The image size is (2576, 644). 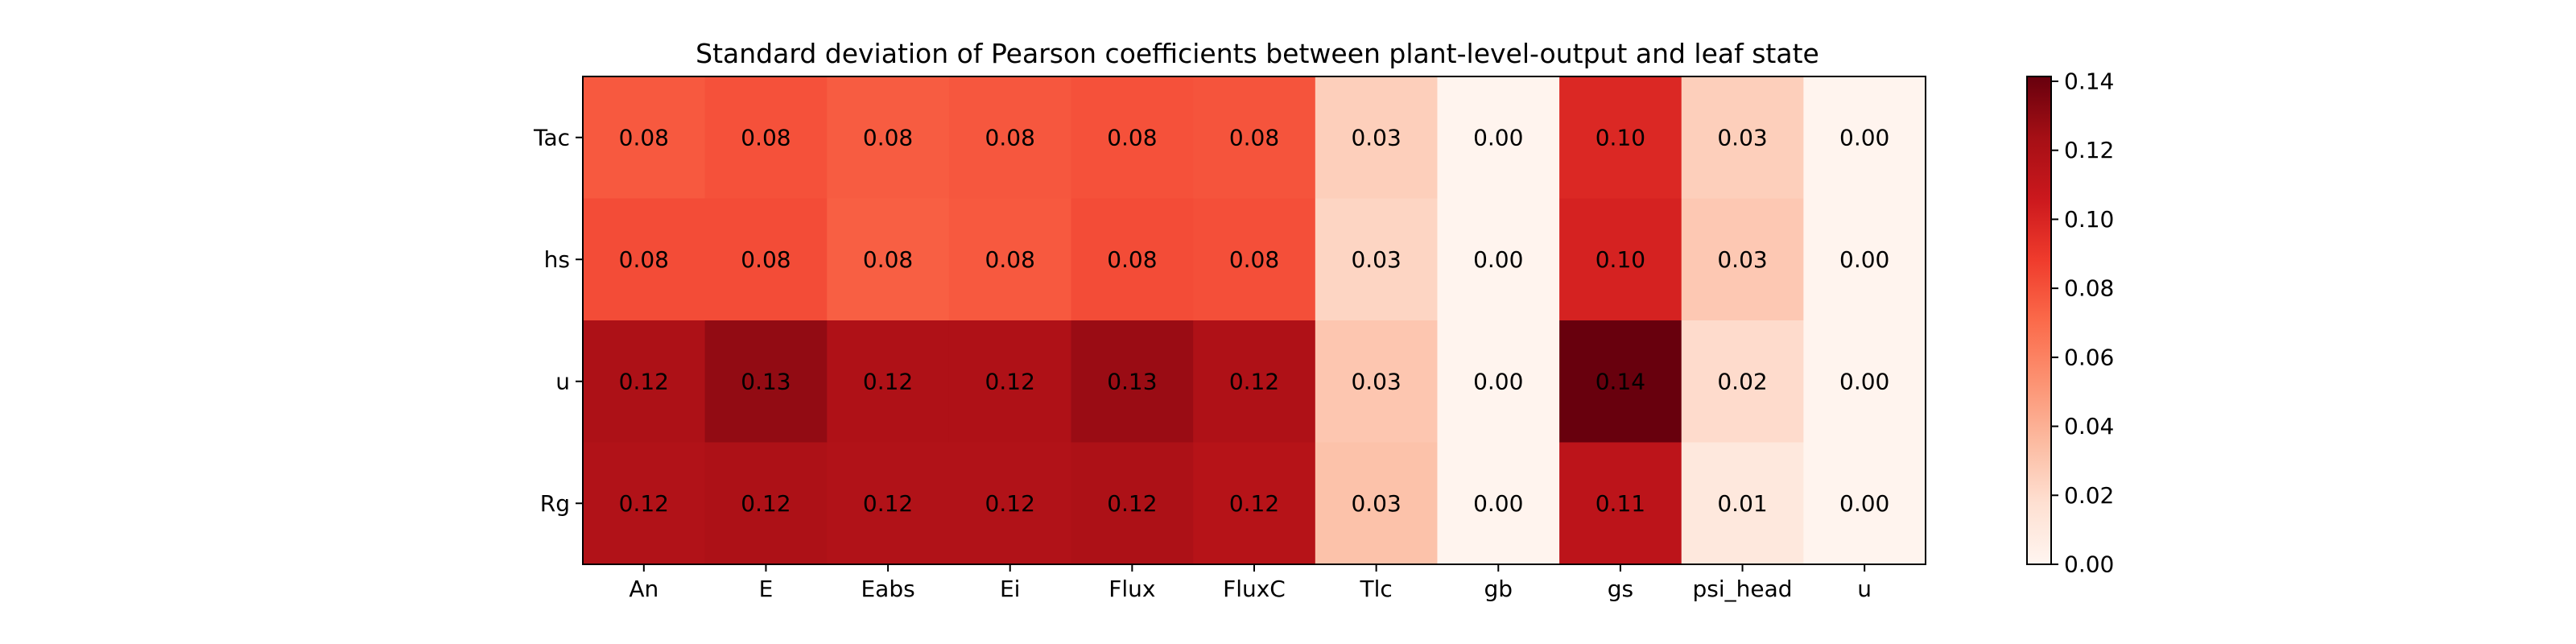 What do you see at coordinates (1498, 589) in the screenshot?
I see `x-tick-label: gb` at bounding box center [1498, 589].